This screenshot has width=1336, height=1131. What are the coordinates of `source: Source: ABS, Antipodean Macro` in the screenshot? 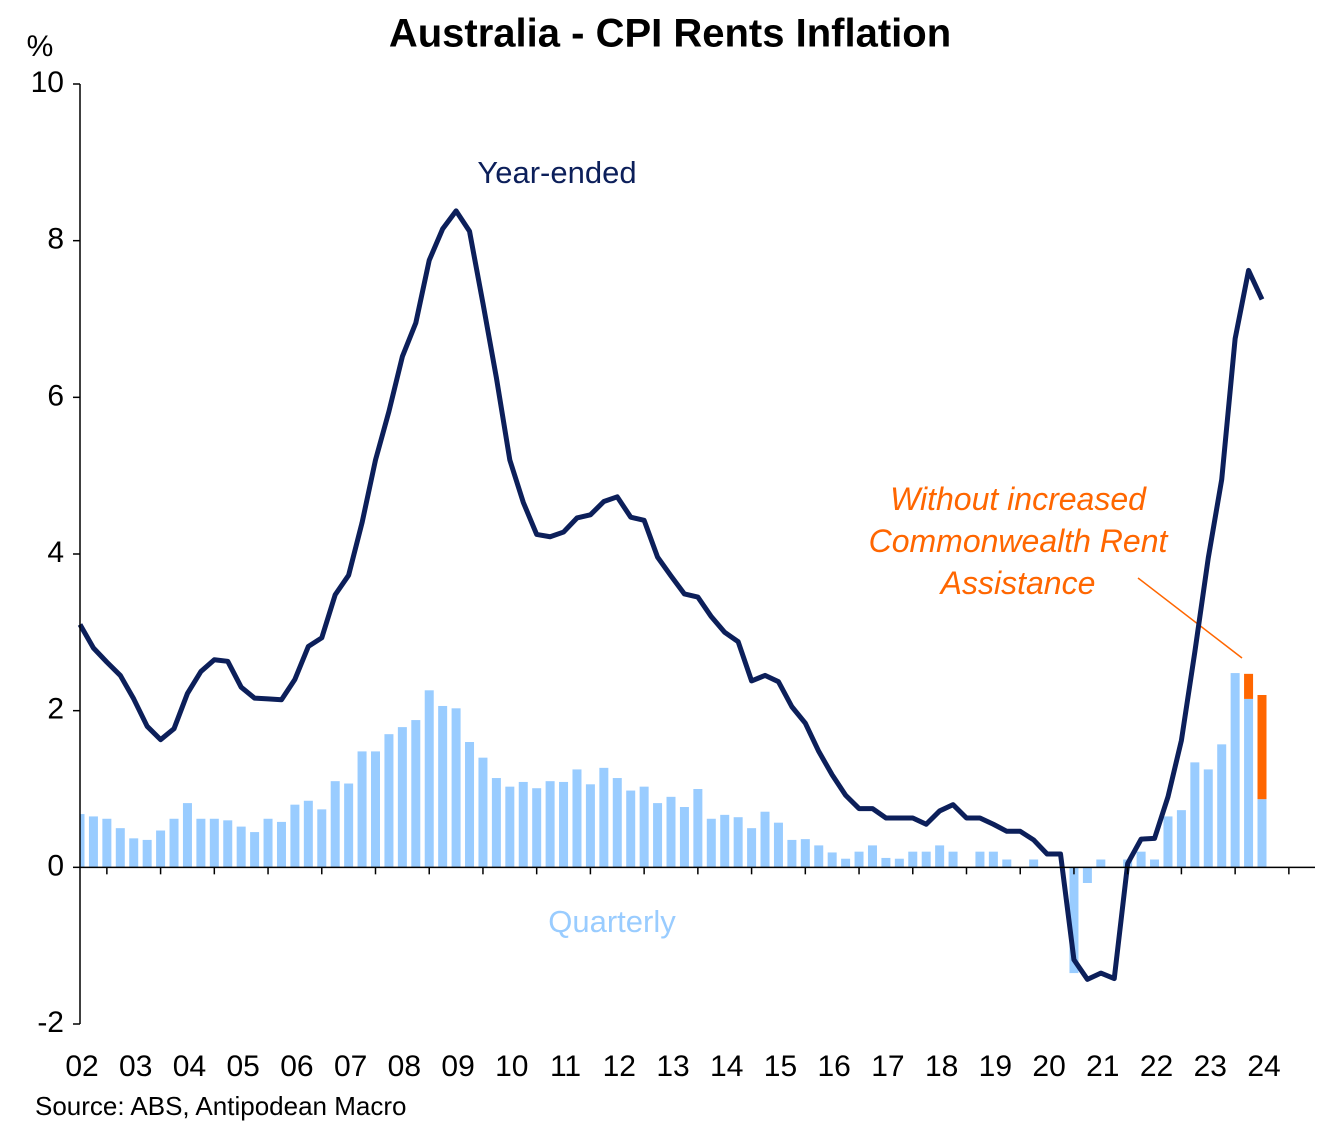 It's located at (220, 1106).